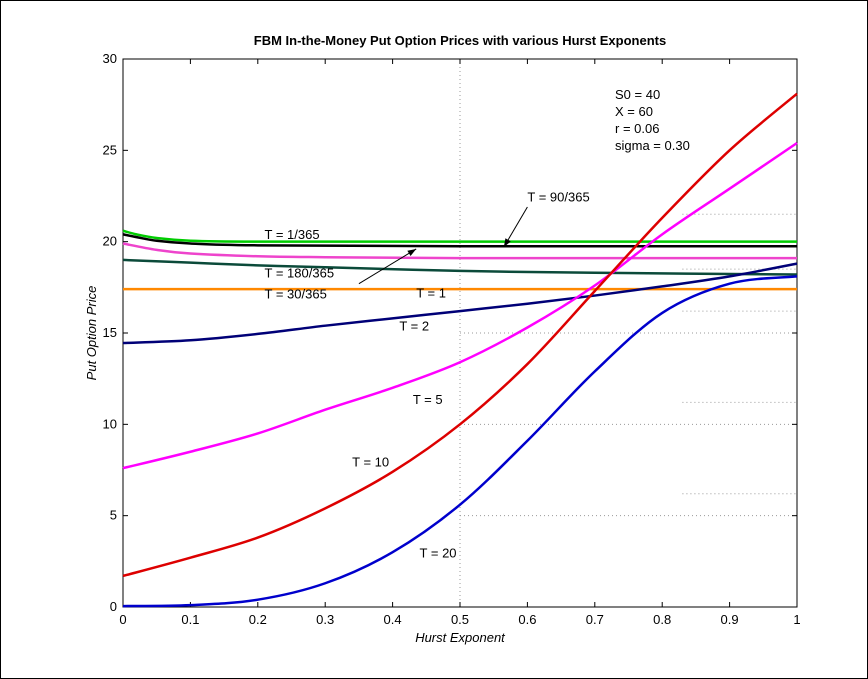 The image size is (868, 679). What do you see at coordinates (325, 619) in the screenshot?
I see `x-tick-label: 0.3` at bounding box center [325, 619].